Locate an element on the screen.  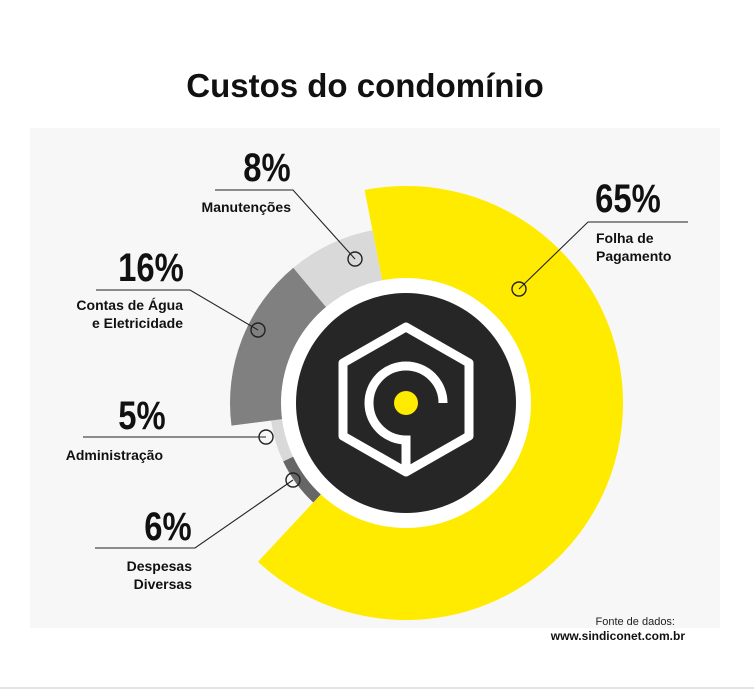
category-label-contas-line1: Contas de Água is located at coordinates (129, 305).